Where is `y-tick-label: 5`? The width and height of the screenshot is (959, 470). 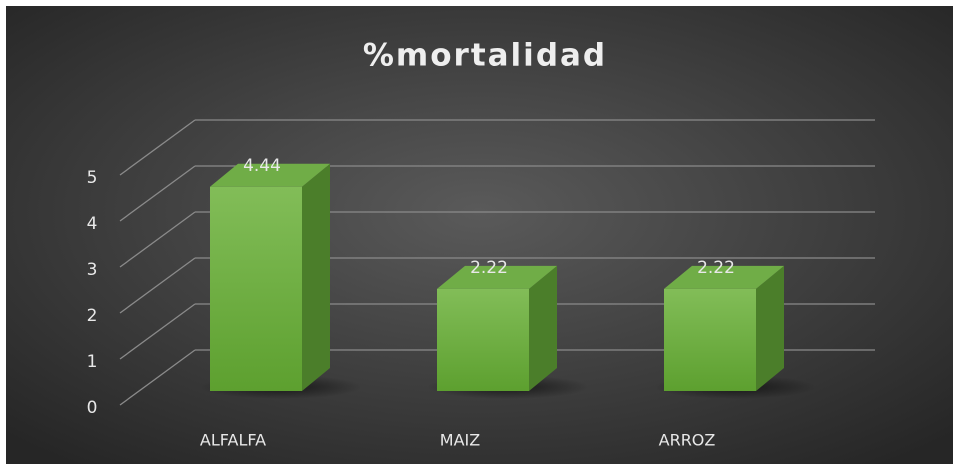
y-tick-label: 5 is located at coordinates (92, 178).